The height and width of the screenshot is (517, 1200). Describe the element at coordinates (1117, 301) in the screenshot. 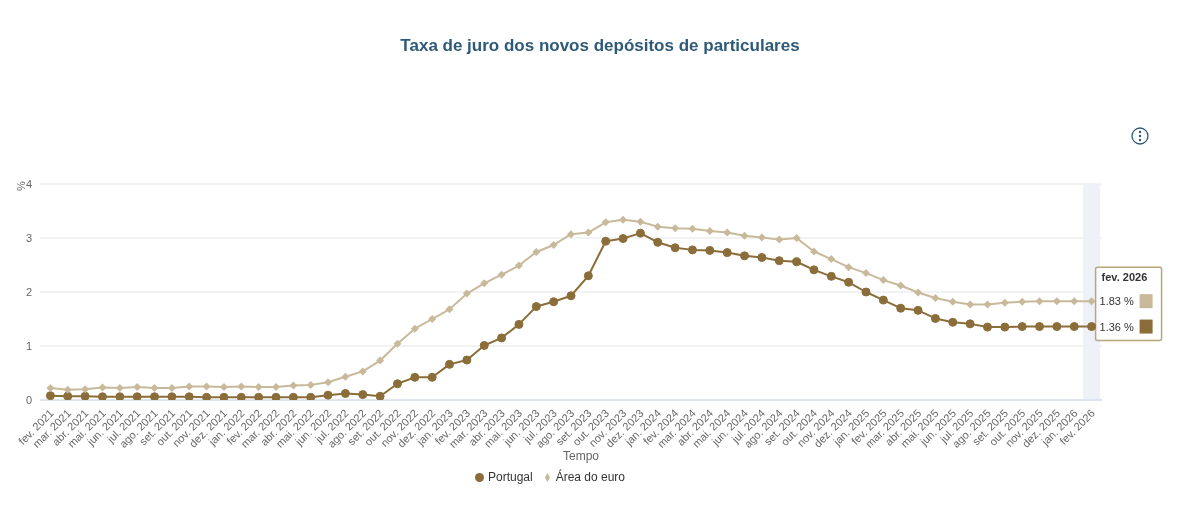

I see `data-label: 1.83 %` at that location.